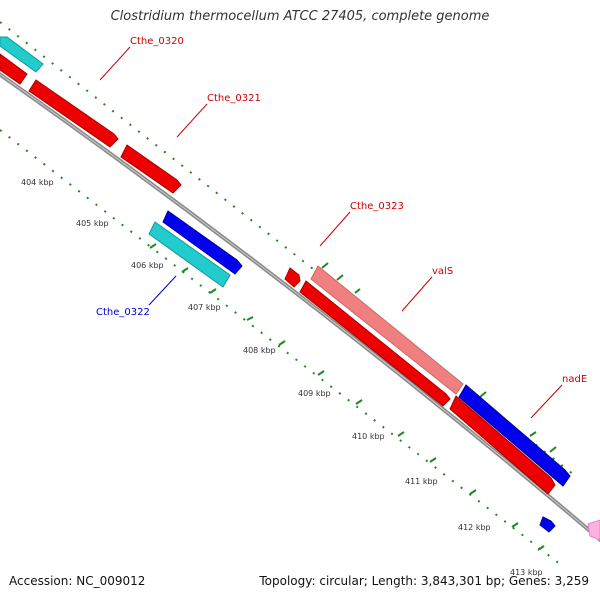 The image size is (600, 600). What do you see at coordinates (474, 527) in the screenshot?
I see `tick-412: 412 kbp` at bounding box center [474, 527].